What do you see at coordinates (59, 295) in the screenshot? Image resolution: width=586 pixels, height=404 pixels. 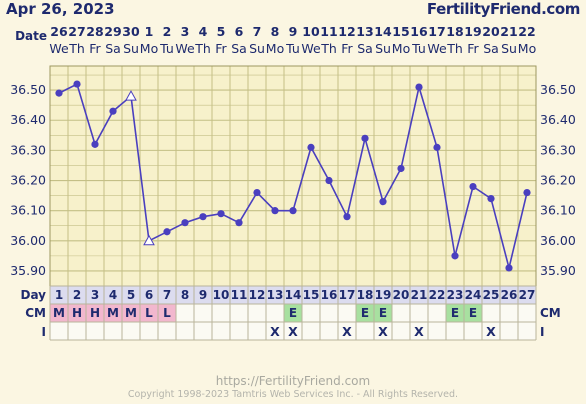 I see `day-label: 1` at bounding box center [59, 295].